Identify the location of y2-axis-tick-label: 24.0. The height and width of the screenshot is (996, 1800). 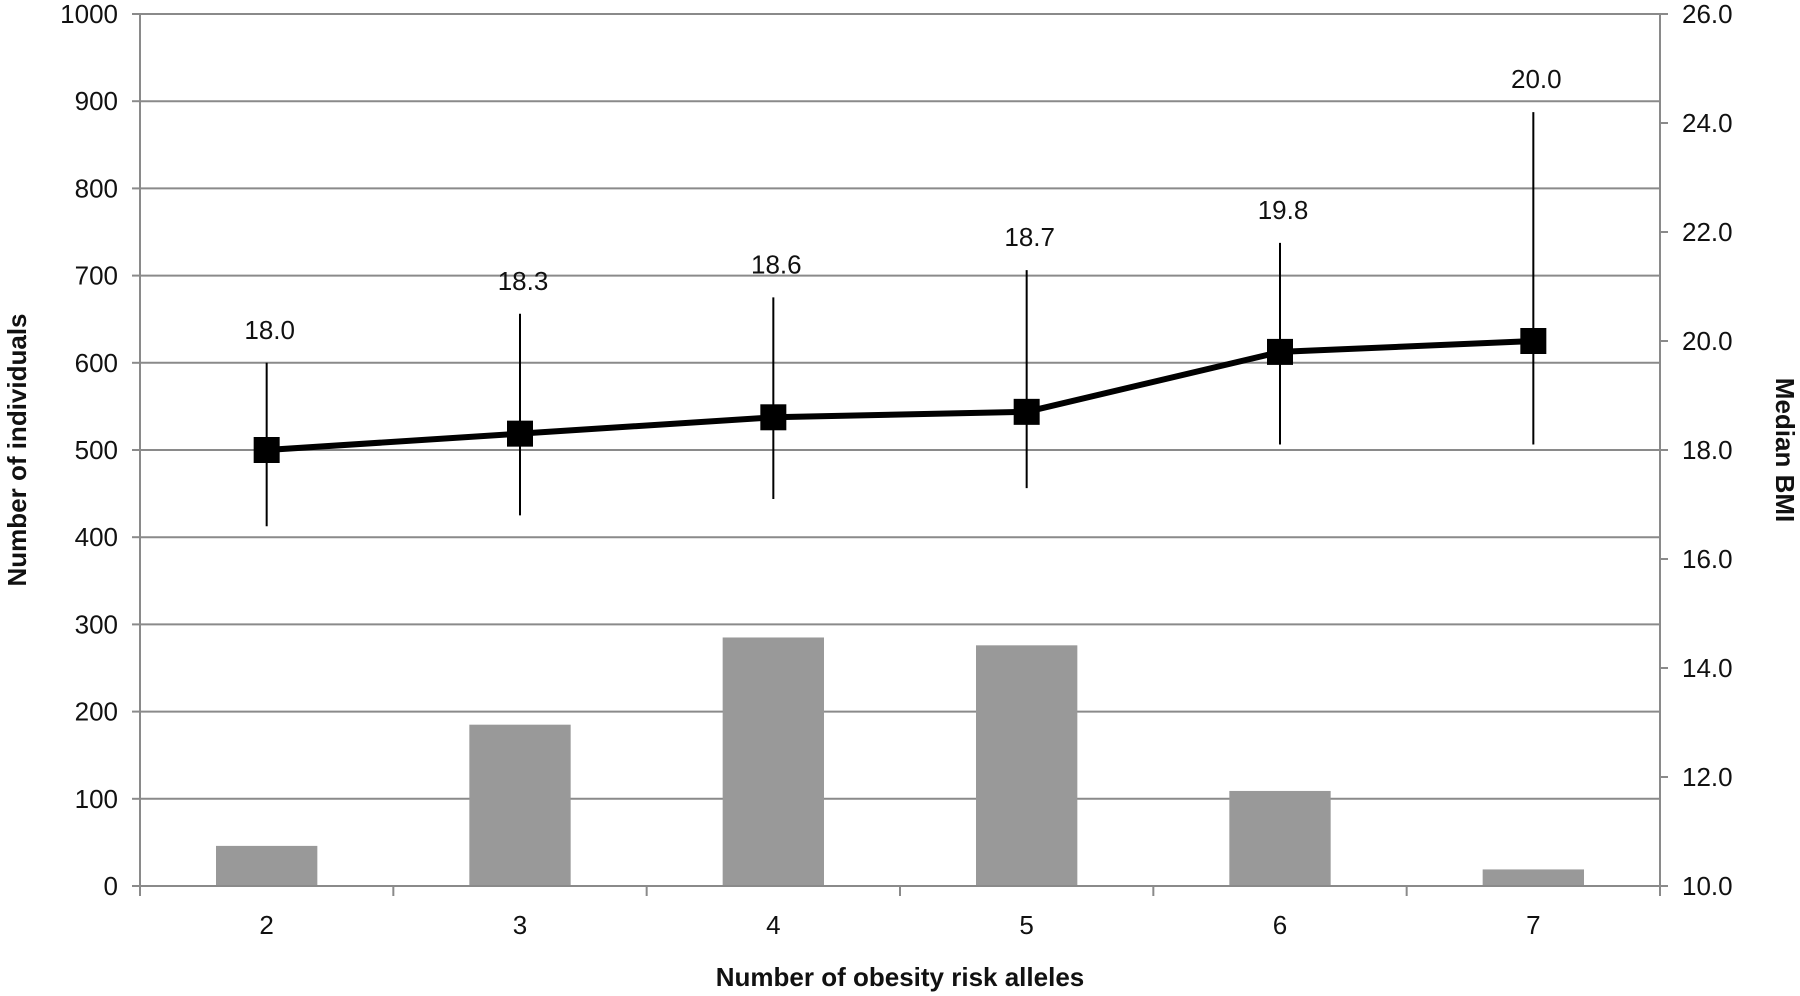
(1707, 123).